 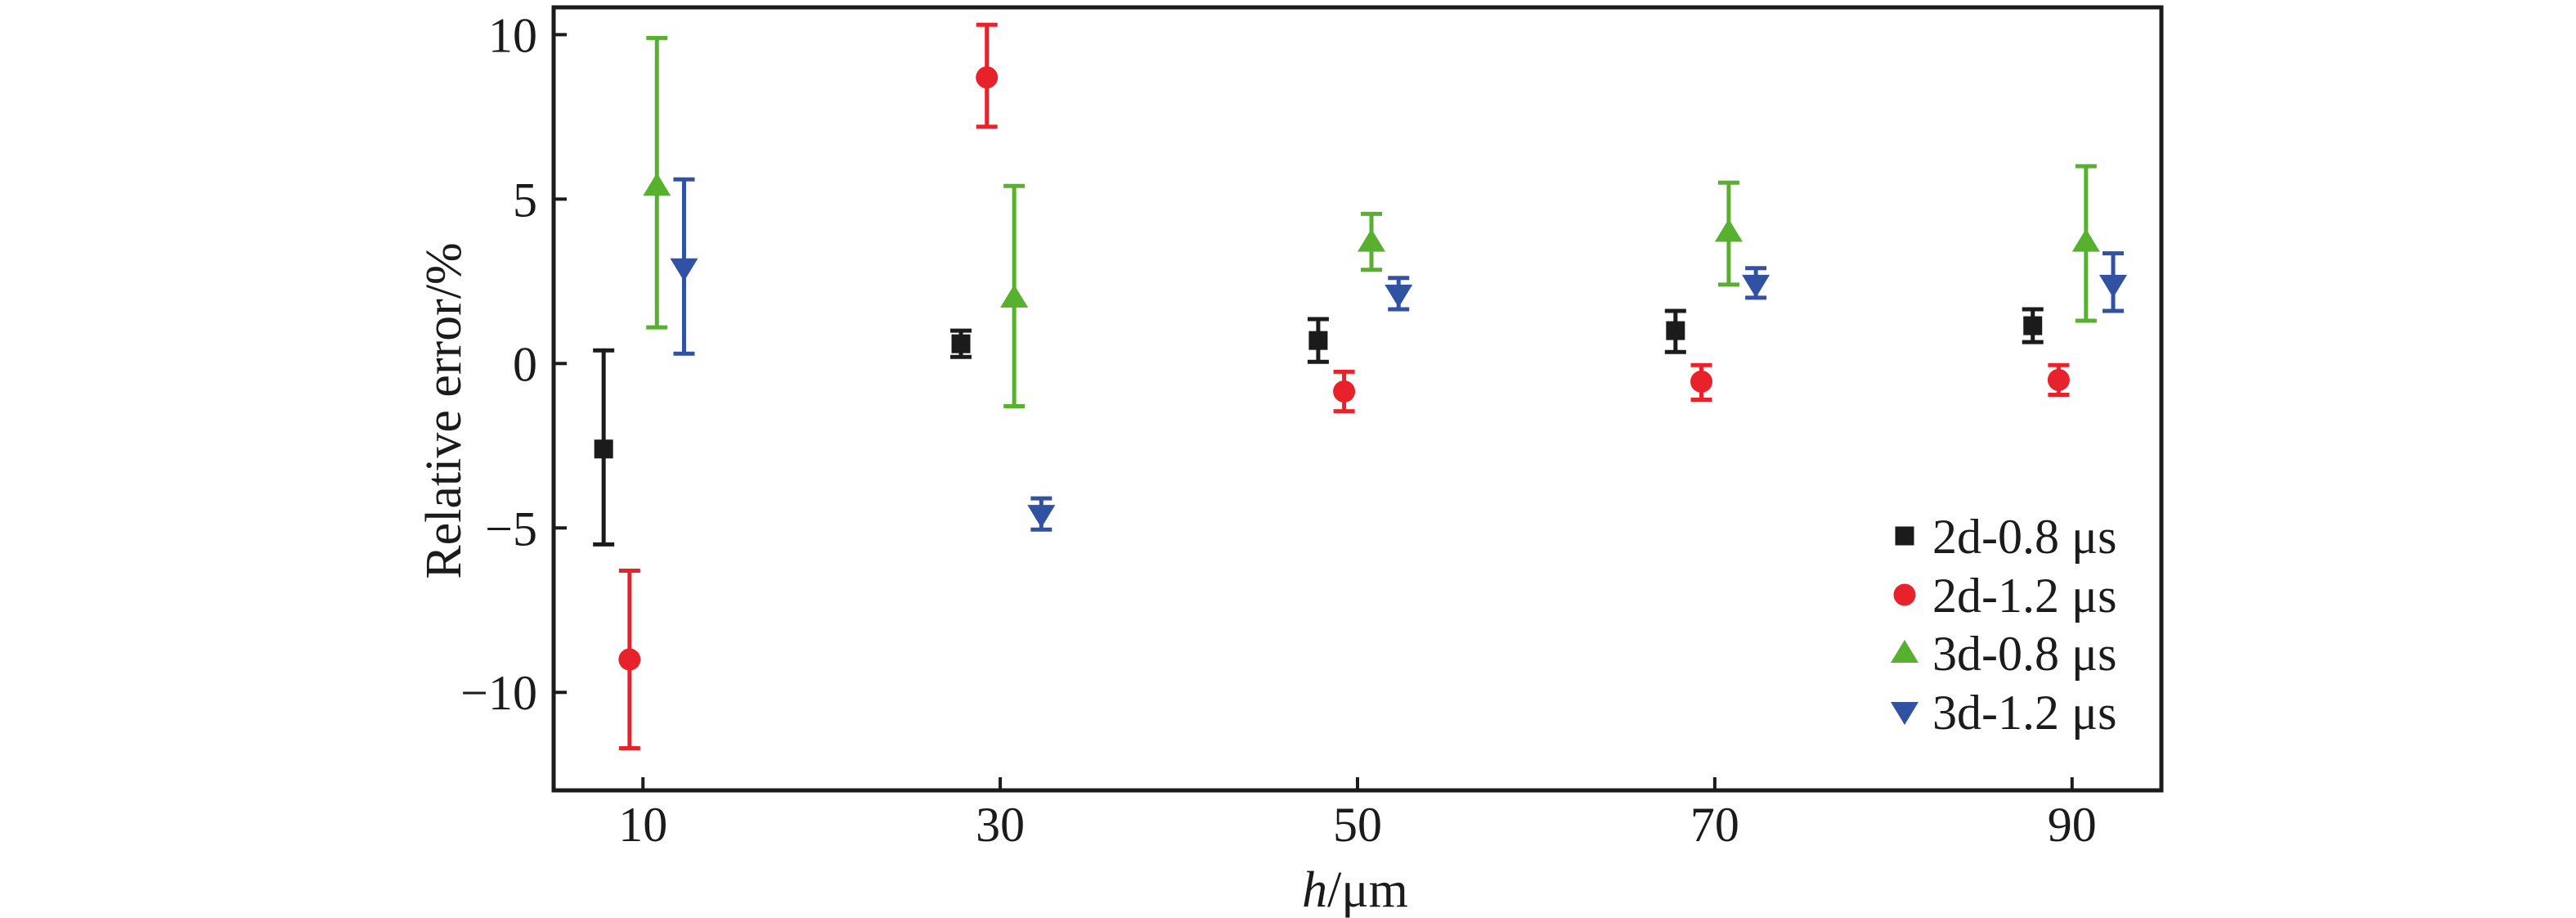 What do you see at coordinates (499, 693) in the screenshot?
I see `y-tick-label: −10` at bounding box center [499, 693].